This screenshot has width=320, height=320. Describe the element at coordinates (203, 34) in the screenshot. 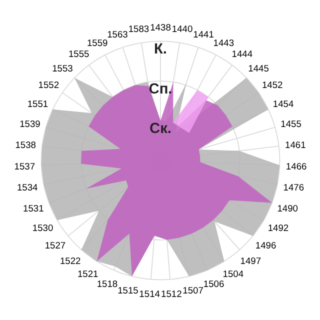

I see `spoke-label: 1441` at that location.